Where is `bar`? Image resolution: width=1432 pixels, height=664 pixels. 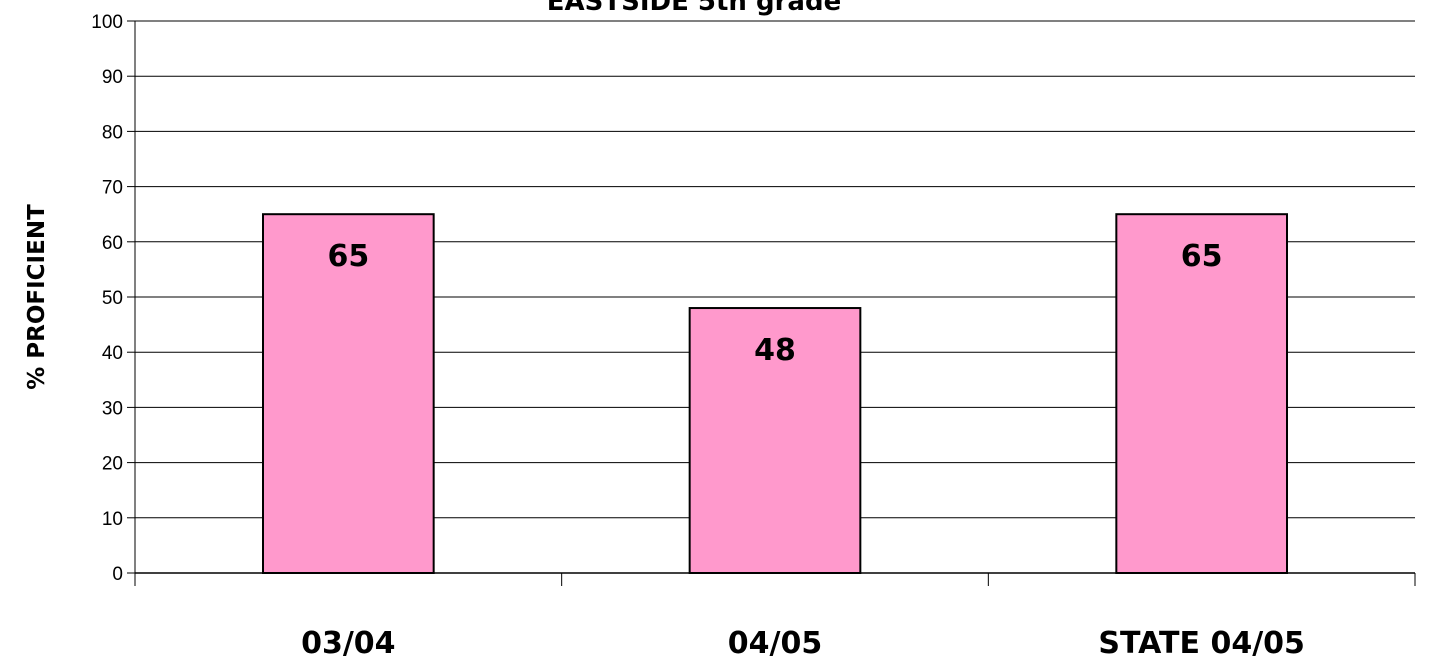
bar is located at coordinates (1202, 393).